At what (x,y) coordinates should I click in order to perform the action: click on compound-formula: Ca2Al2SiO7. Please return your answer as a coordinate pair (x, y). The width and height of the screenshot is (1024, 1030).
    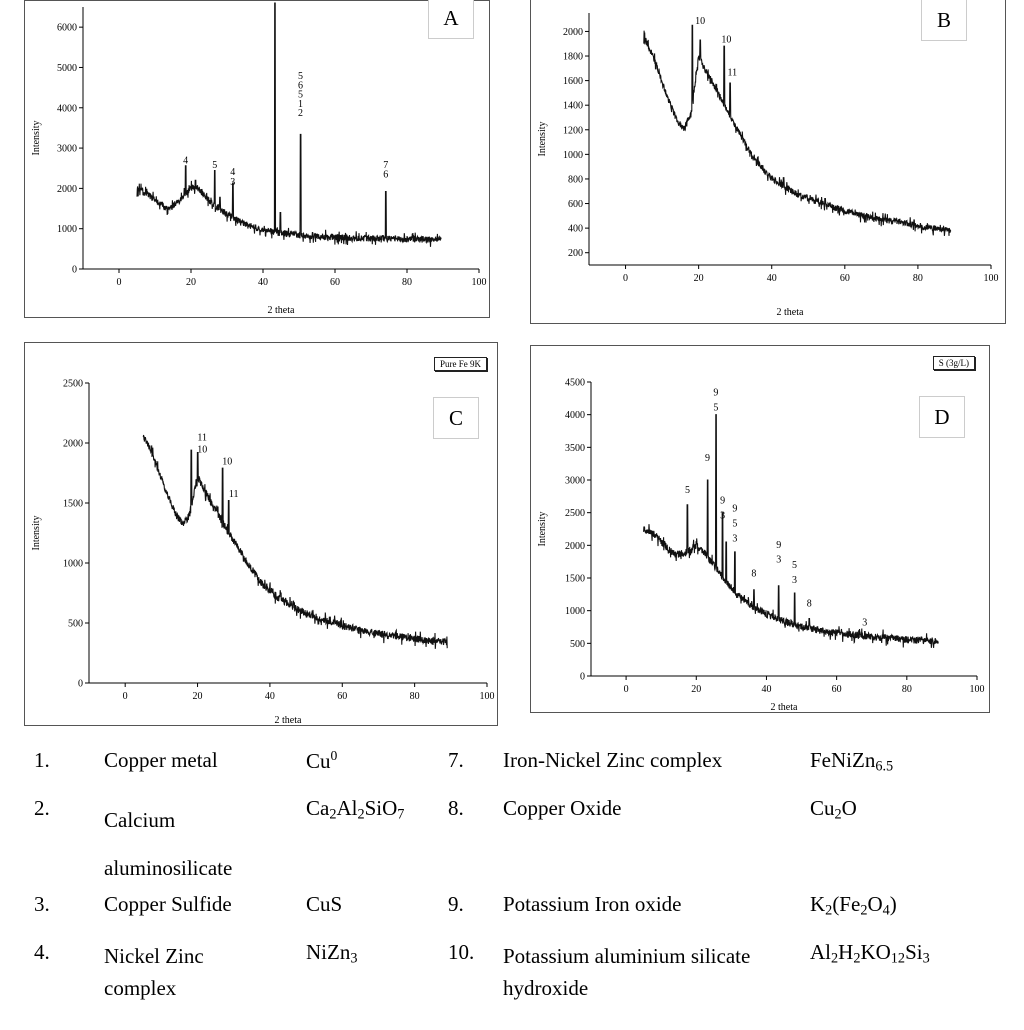
    Looking at the image, I should click on (355, 809).